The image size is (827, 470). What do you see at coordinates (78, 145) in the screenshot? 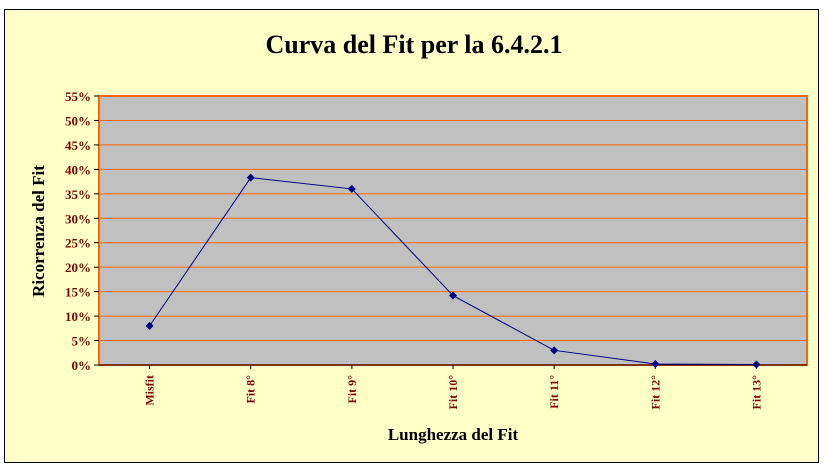
I see `y-tick-label: 45%` at bounding box center [78, 145].